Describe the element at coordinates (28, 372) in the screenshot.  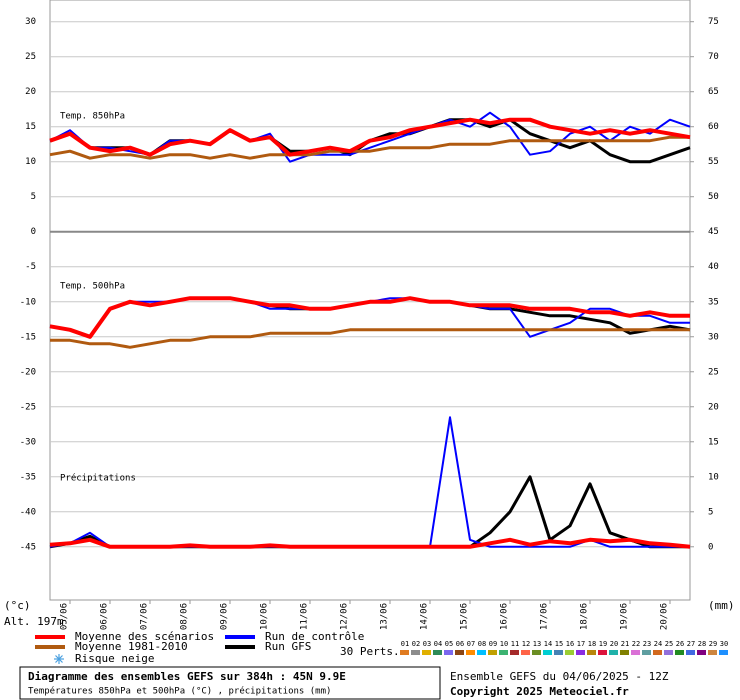
I see `y-tick-label: -20` at that location.